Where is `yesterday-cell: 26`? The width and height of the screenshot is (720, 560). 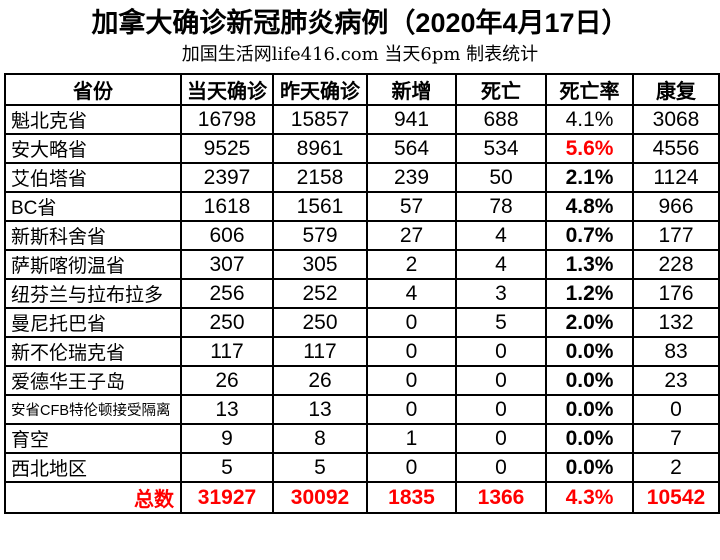
yesterday-cell: 26 is located at coordinates (320, 380).